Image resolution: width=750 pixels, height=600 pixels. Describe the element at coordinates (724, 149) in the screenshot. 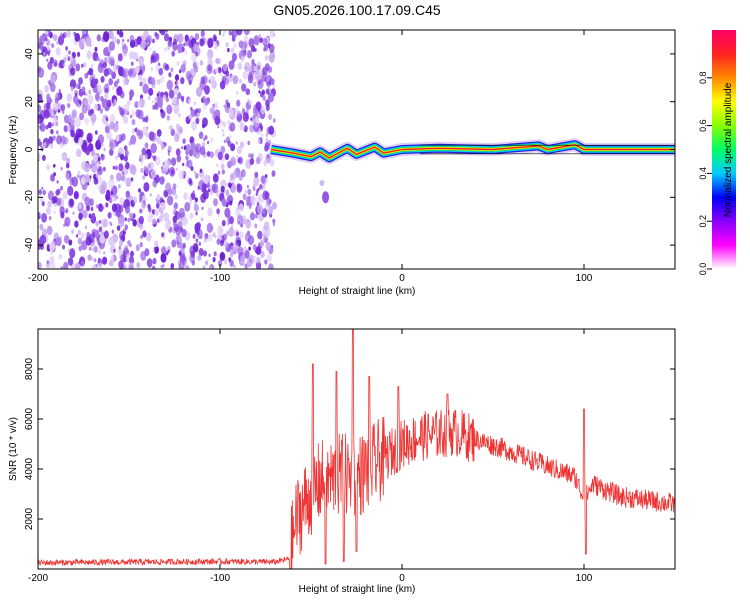

I see `colorbar-gradient` at that location.